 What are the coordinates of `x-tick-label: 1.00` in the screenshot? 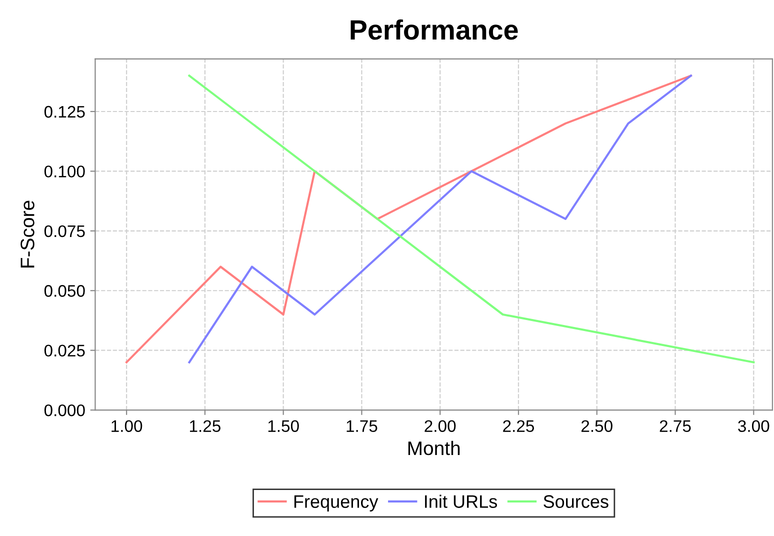 It's located at (127, 426).